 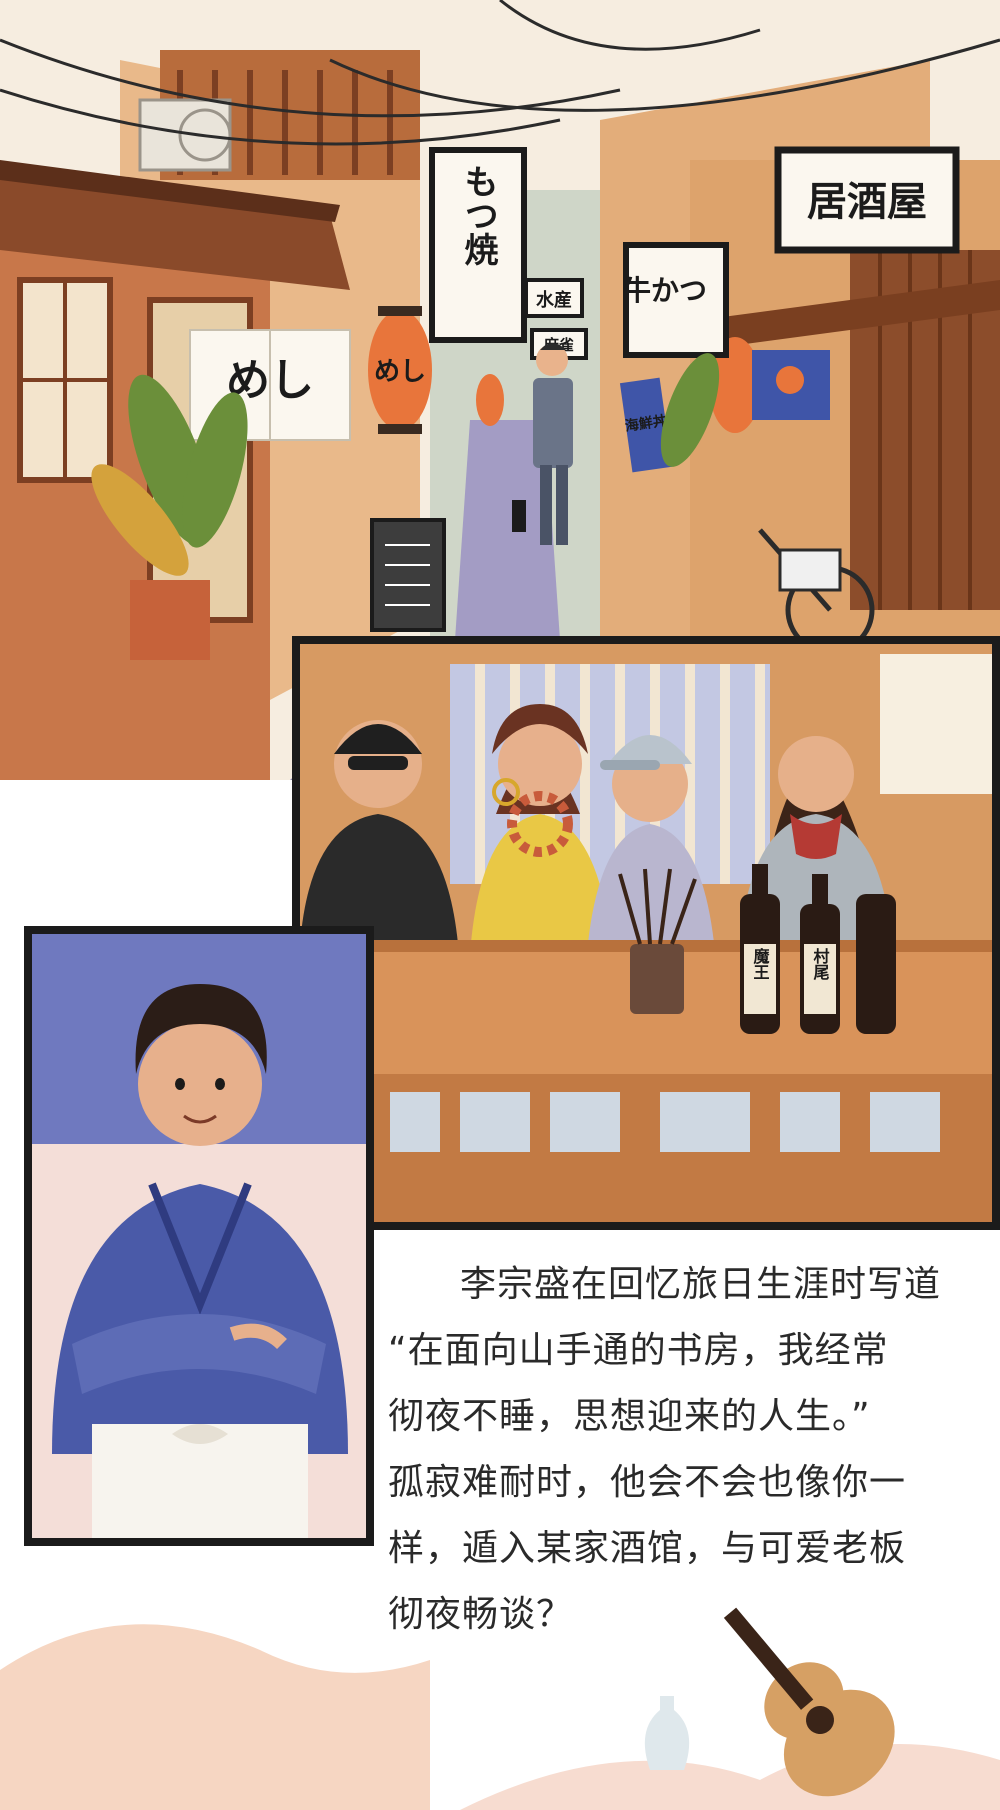 I want to click on bottle-label-left: 魔王, so click(x=760, y=963).